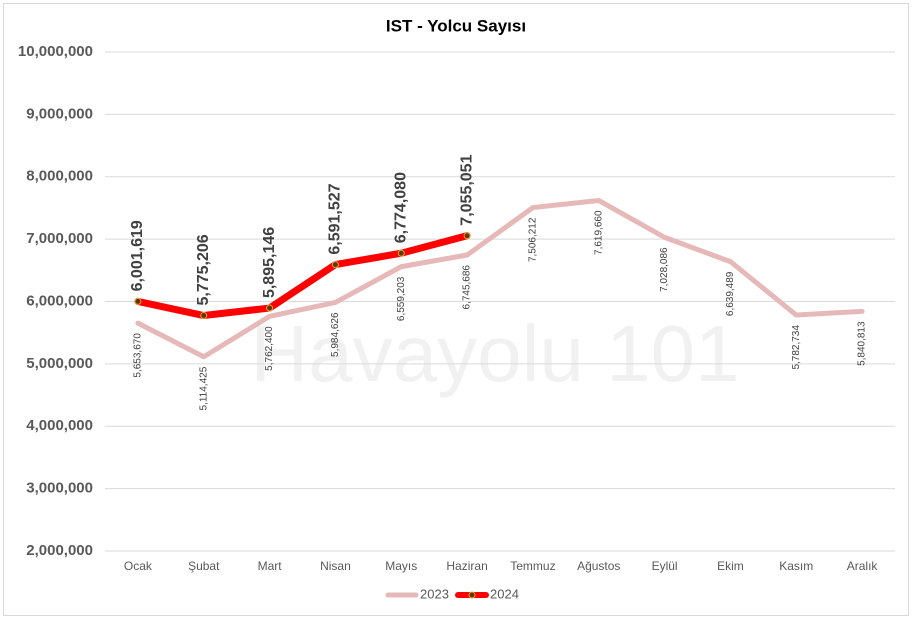 The image size is (913, 620). I want to click on x-tick-label: Mart, so click(270, 566).